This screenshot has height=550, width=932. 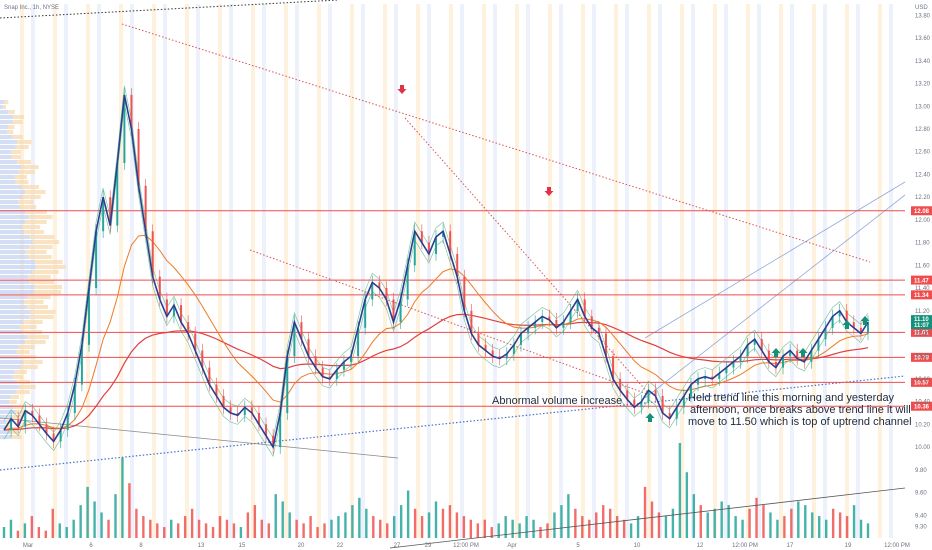 What do you see at coordinates (923, 153) in the screenshot?
I see `y-tick-label: 12.60` at bounding box center [923, 153].